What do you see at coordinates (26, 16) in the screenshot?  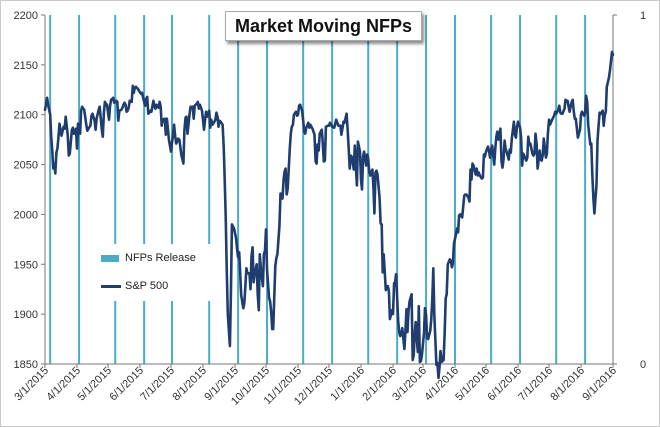 I see `y-tick-label: 2200` at bounding box center [26, 16].